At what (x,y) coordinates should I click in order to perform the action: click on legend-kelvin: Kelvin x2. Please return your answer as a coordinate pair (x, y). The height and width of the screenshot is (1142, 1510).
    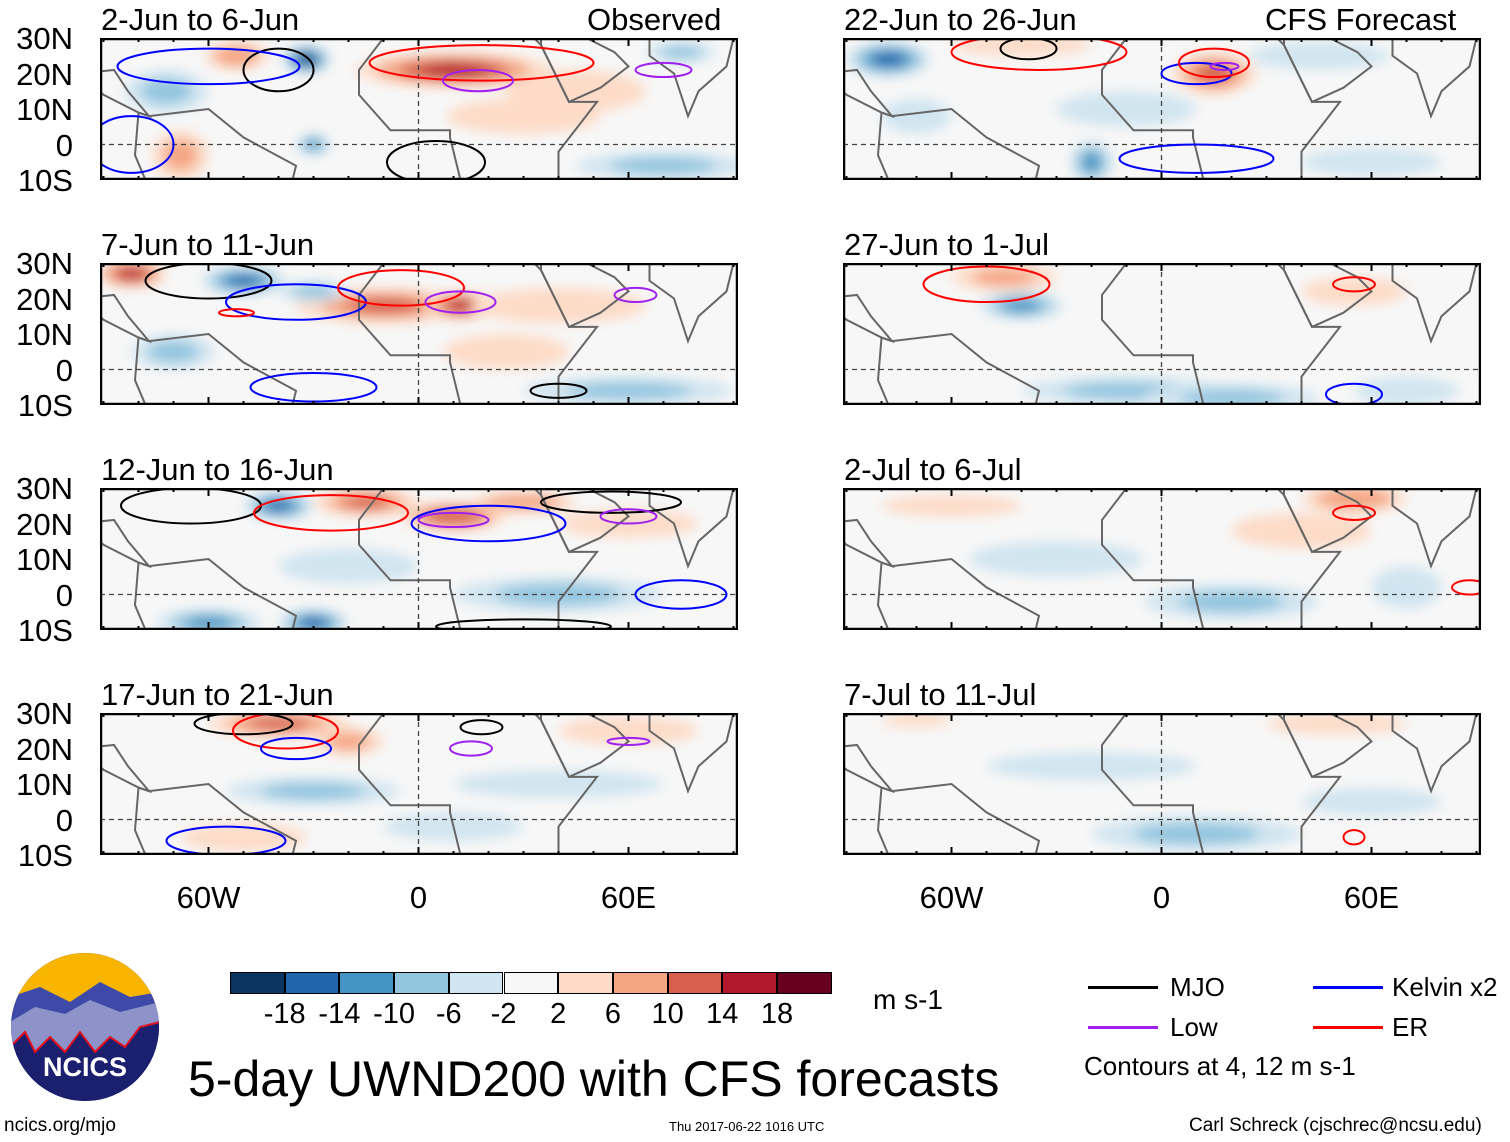
    Looking at the image, I should click on (1445, 987).